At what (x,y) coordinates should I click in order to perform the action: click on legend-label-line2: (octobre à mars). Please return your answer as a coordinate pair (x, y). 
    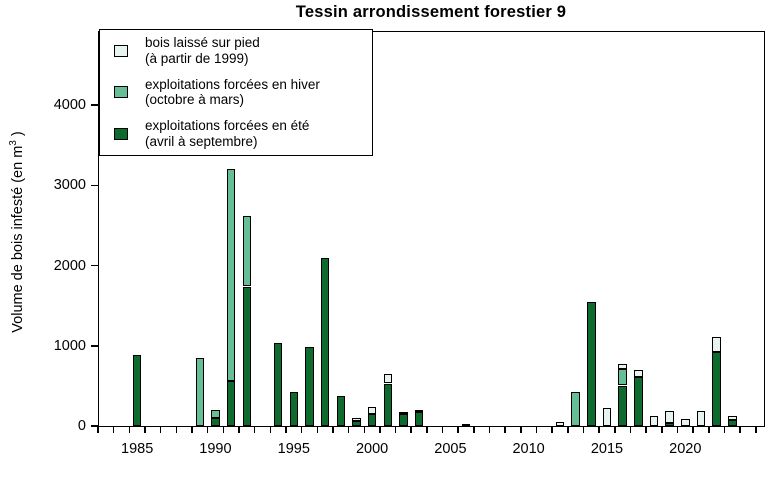
    Looking at the image, I should click on (195, 99).